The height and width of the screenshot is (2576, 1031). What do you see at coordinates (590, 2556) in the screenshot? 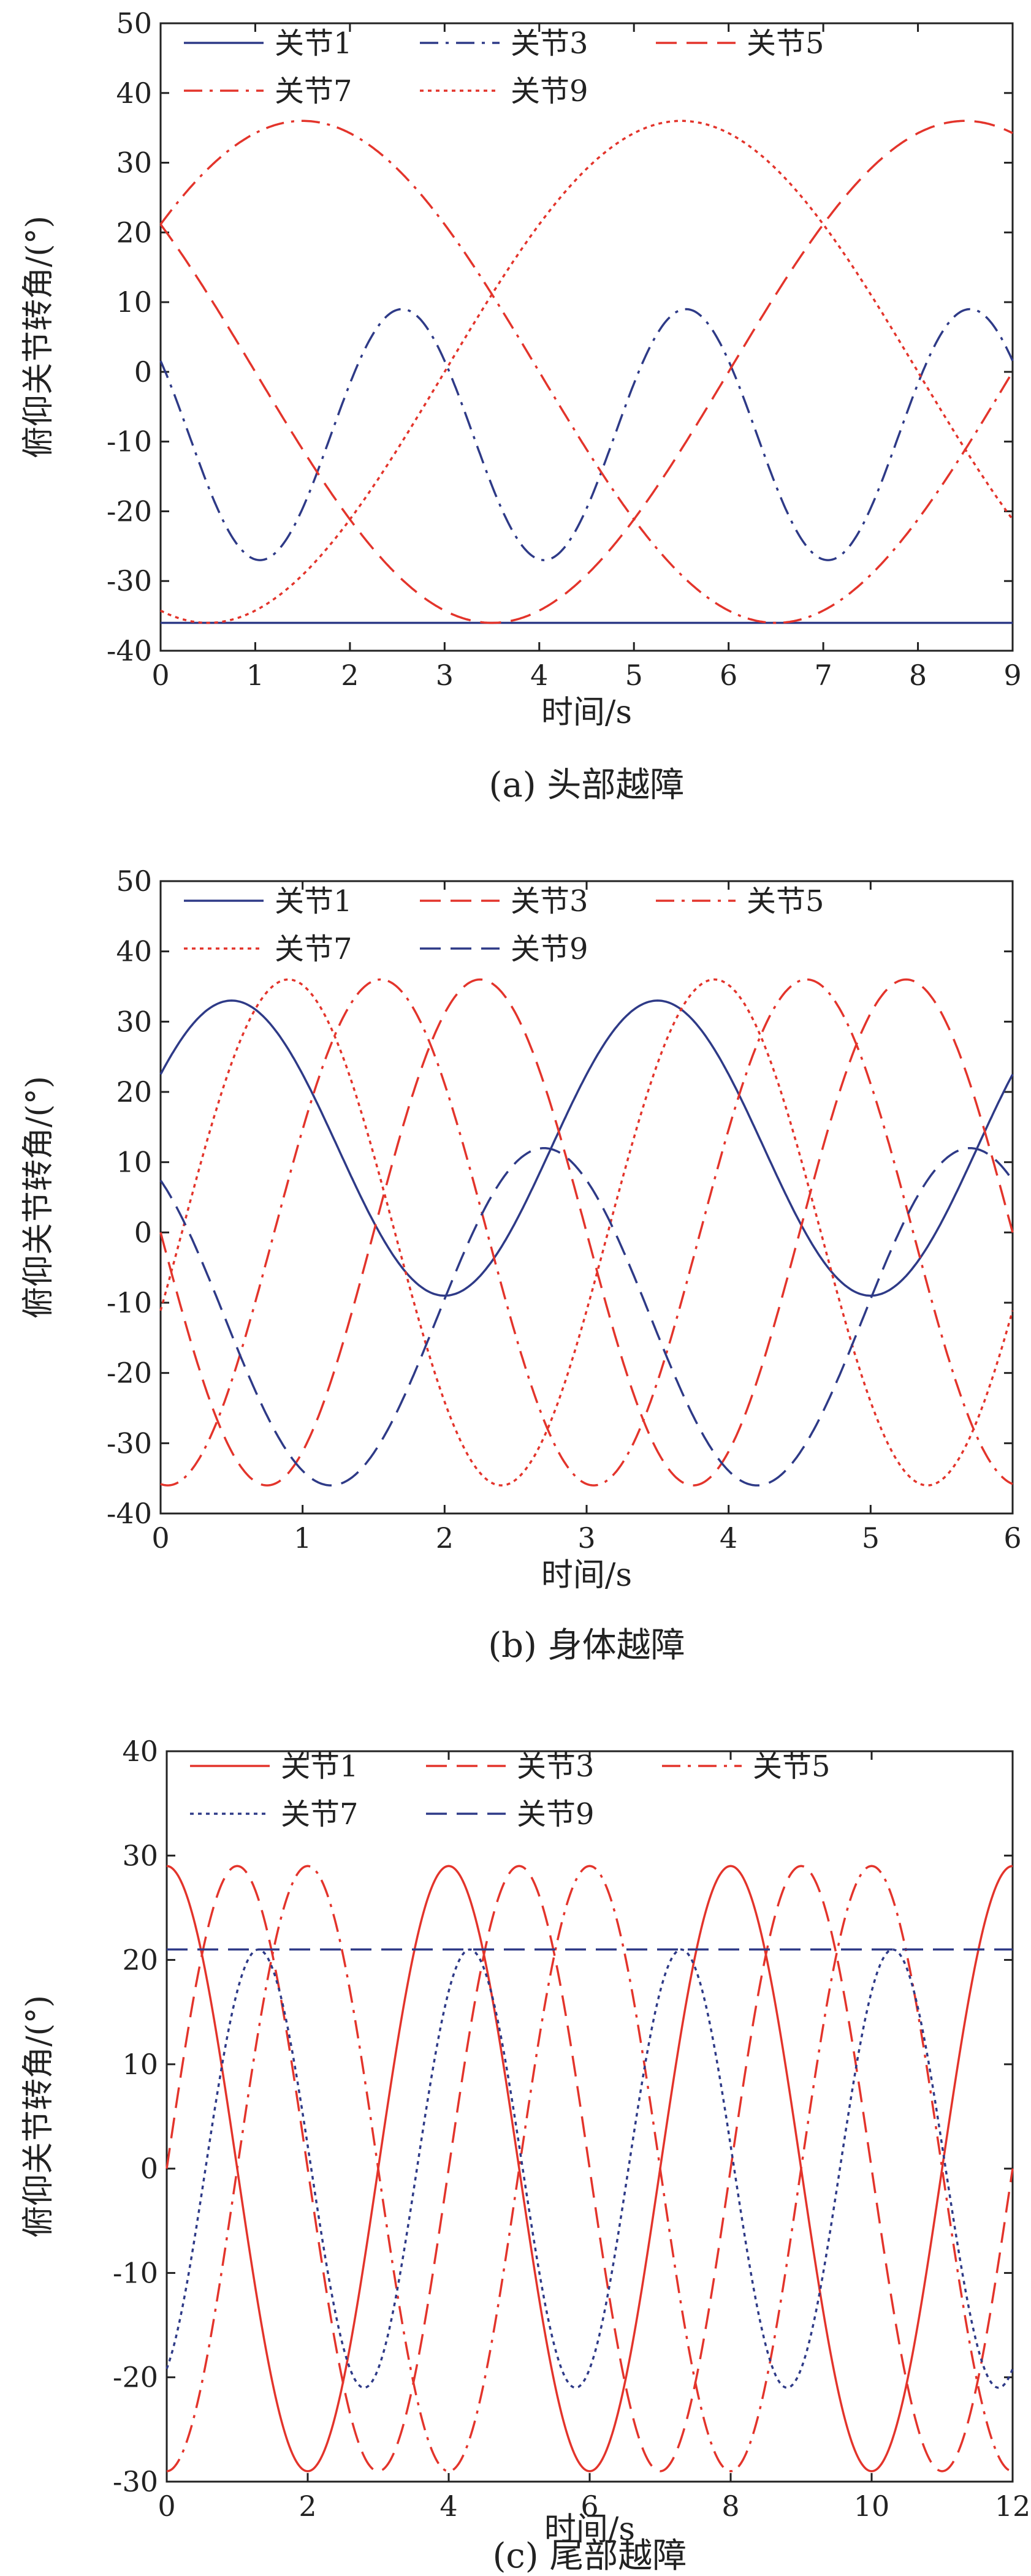
I see `panel-caption: (c) 尾部越障` at bounding box center [590, 2556].